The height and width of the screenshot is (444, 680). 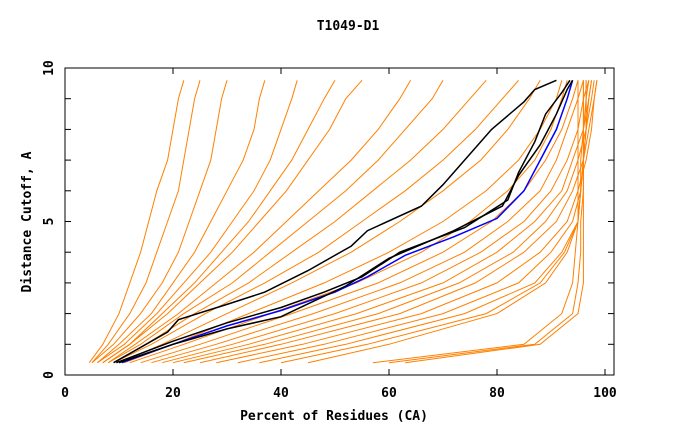 What do you see at coordinates (334, 416) in the screenshot?
I see `x-axis-label: Percent of Residues (CA)` at bounding box center [334, 416].